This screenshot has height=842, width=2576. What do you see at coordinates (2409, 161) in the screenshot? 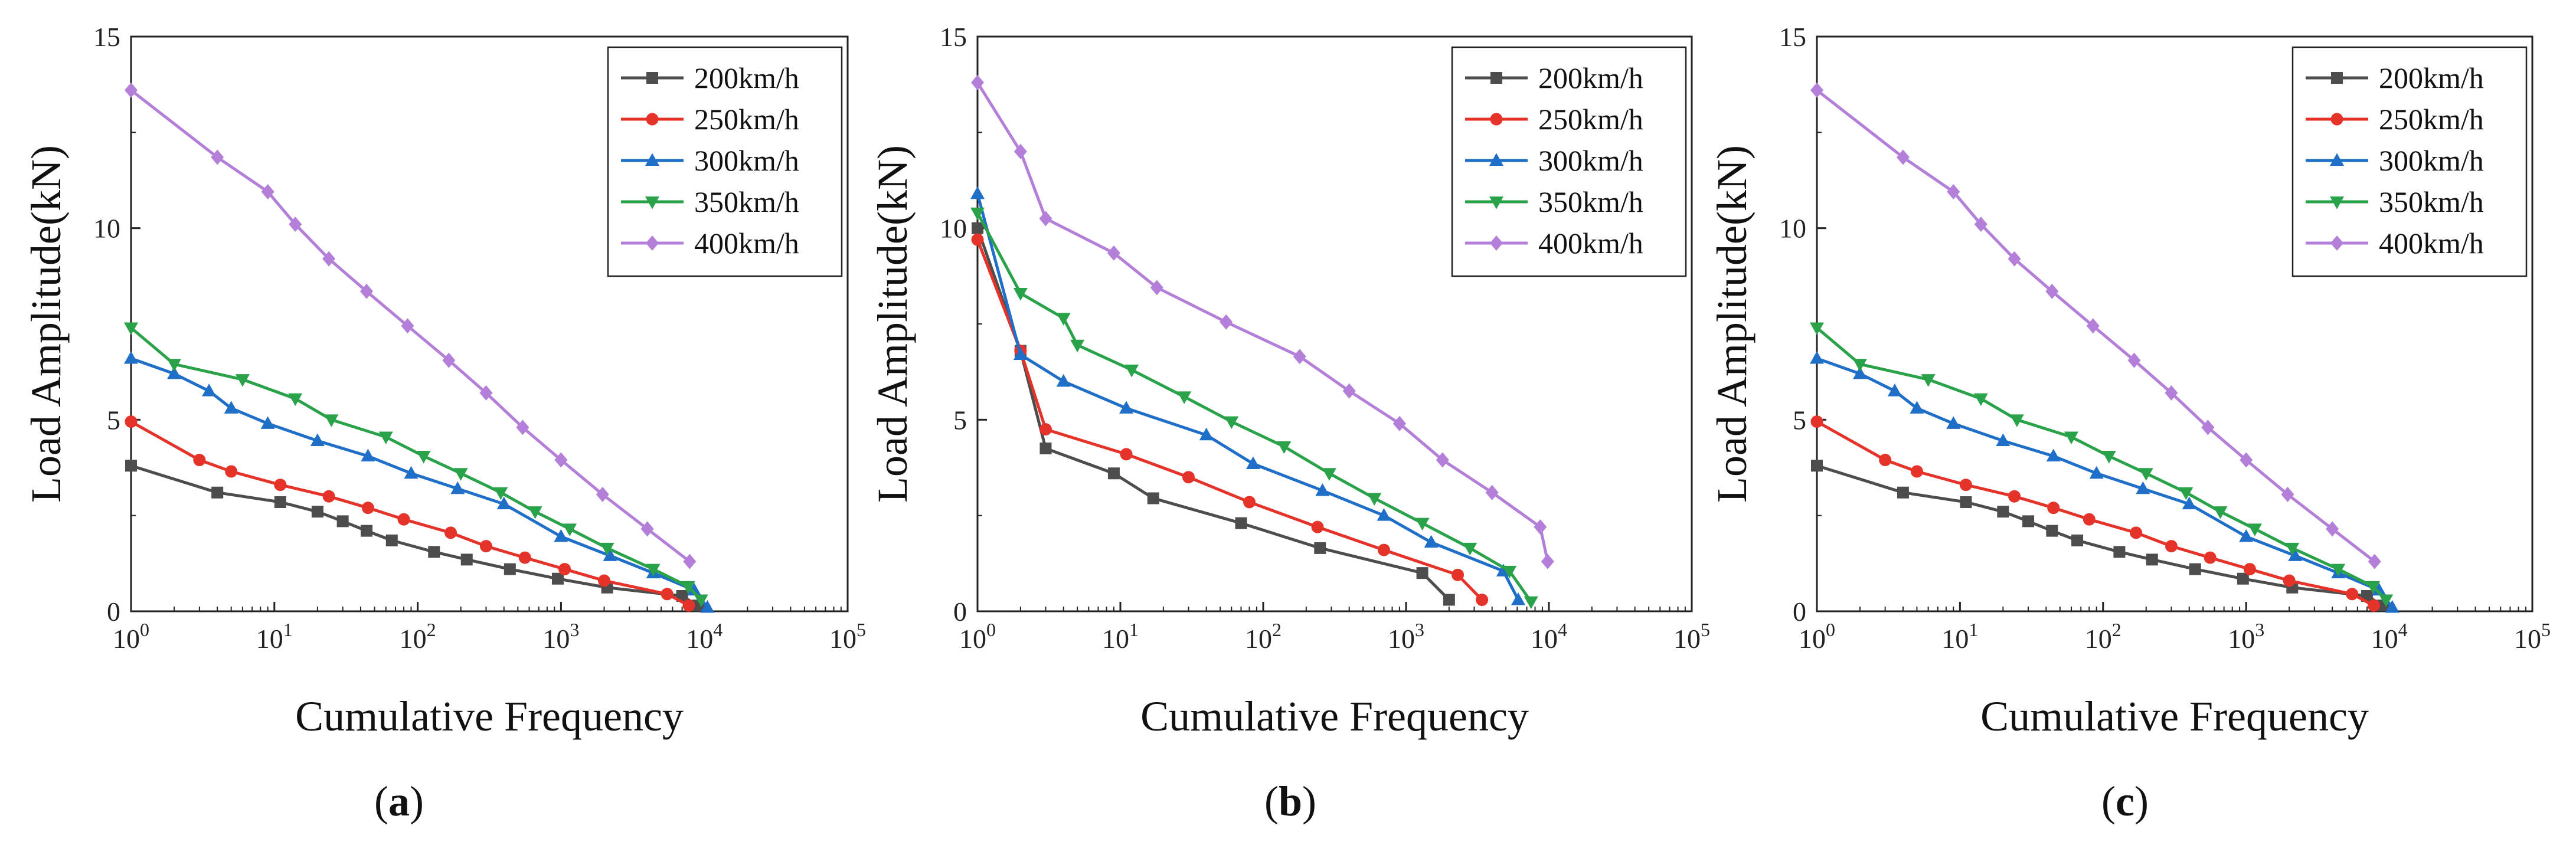
I see `legend: 200km/h 250km/h 300km/h 350km/h 400km/h` at bounding box center [2409, 161].